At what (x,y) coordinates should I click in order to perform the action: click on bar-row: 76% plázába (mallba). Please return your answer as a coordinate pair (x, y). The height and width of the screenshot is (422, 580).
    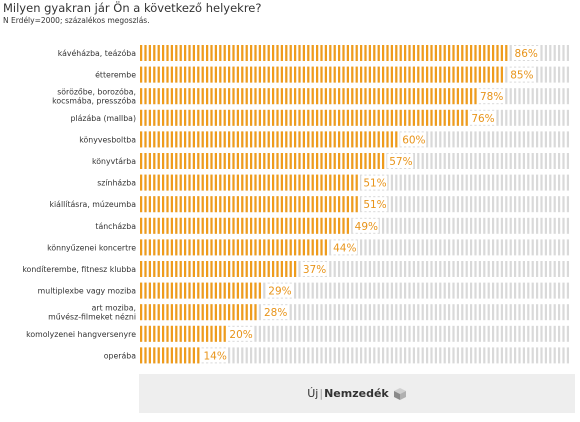
    Looking at the image, I should click on (320, 117).